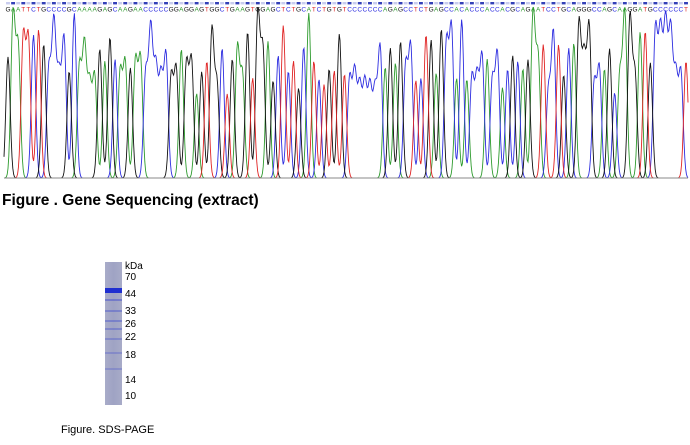 Image resolution: width=690 pixels, height=445 pixels. What do you see at coordinates (131, 355) in the screenshot?
I see `marker-18: 18` at bounding box center [131, 355].